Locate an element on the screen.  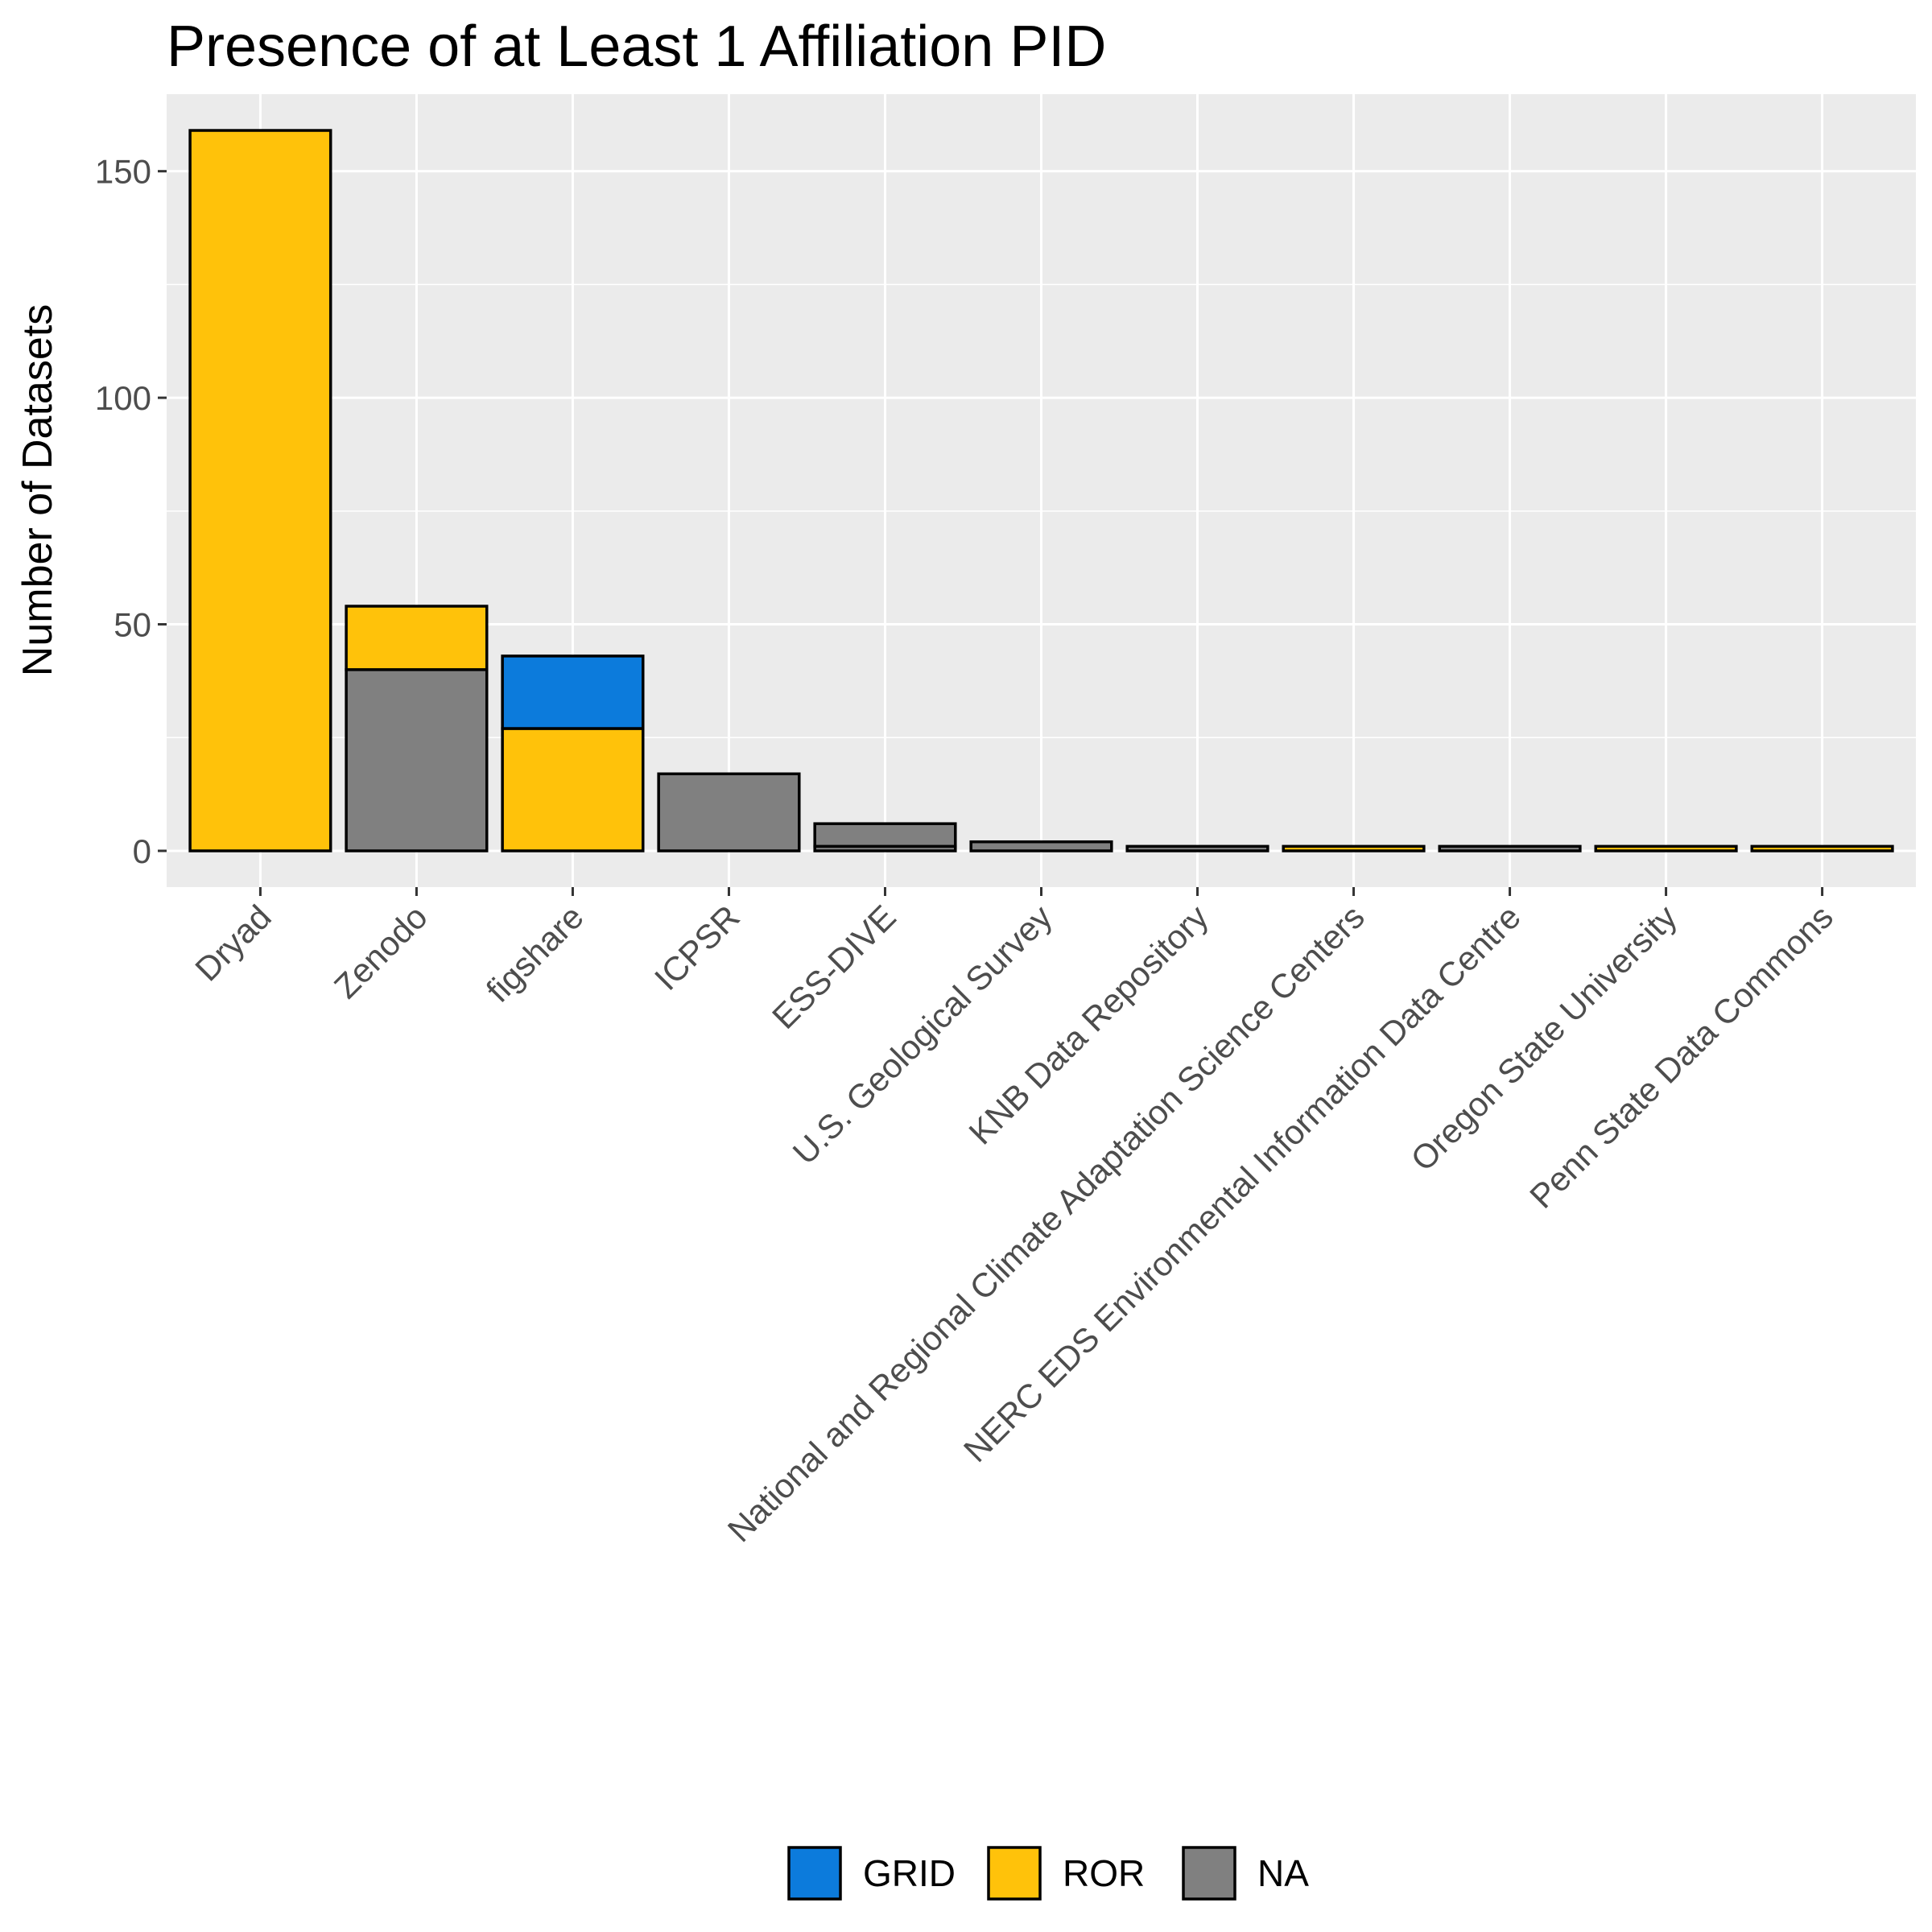
x-tick-label: ESS-DIVE is located at coordinates (834, 967).